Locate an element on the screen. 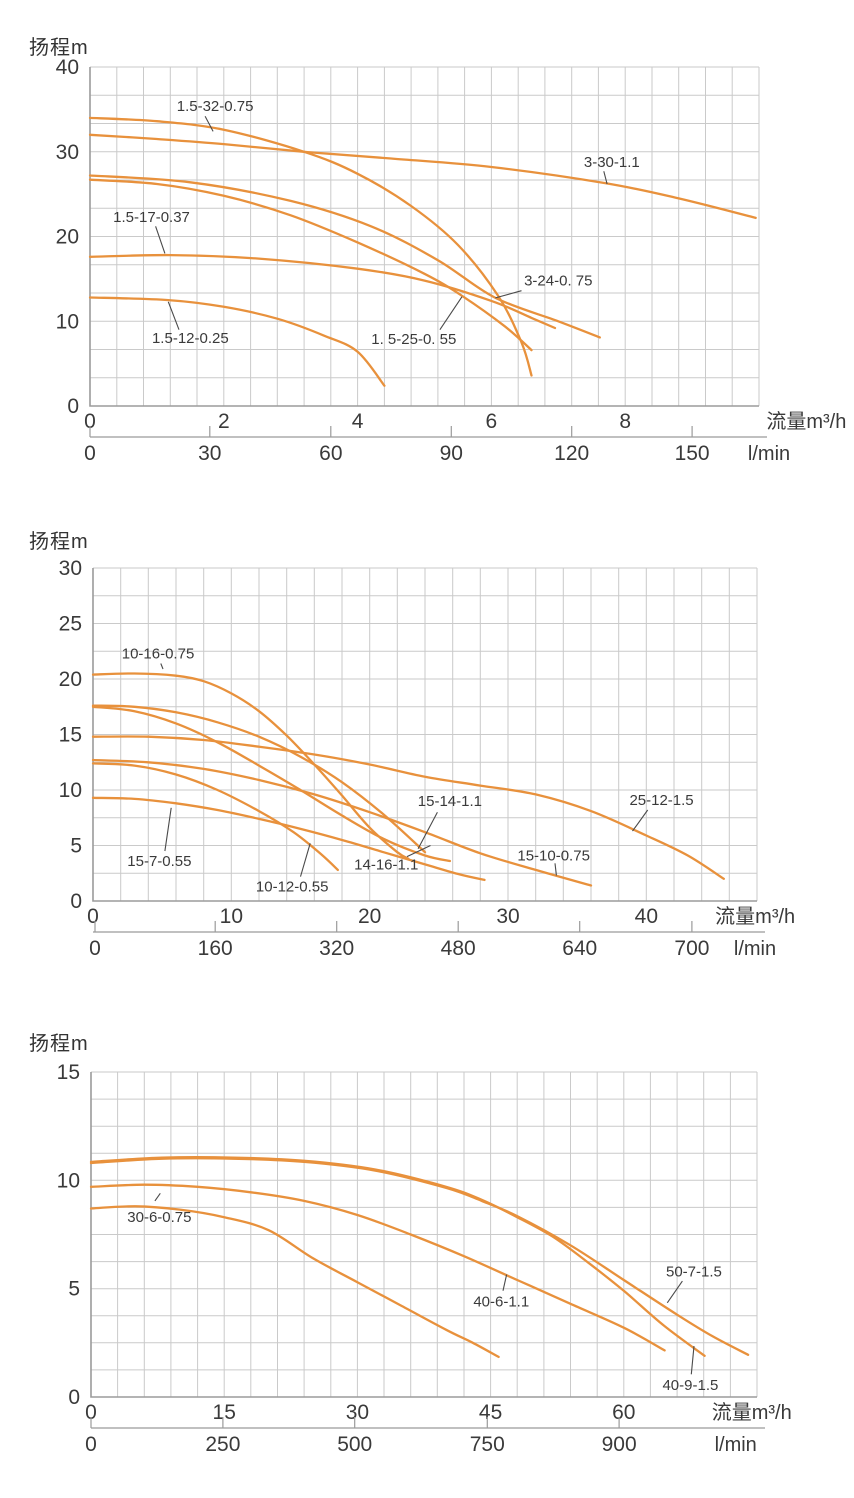  x-tick-label: 10 is located at coordinates (231, 916).